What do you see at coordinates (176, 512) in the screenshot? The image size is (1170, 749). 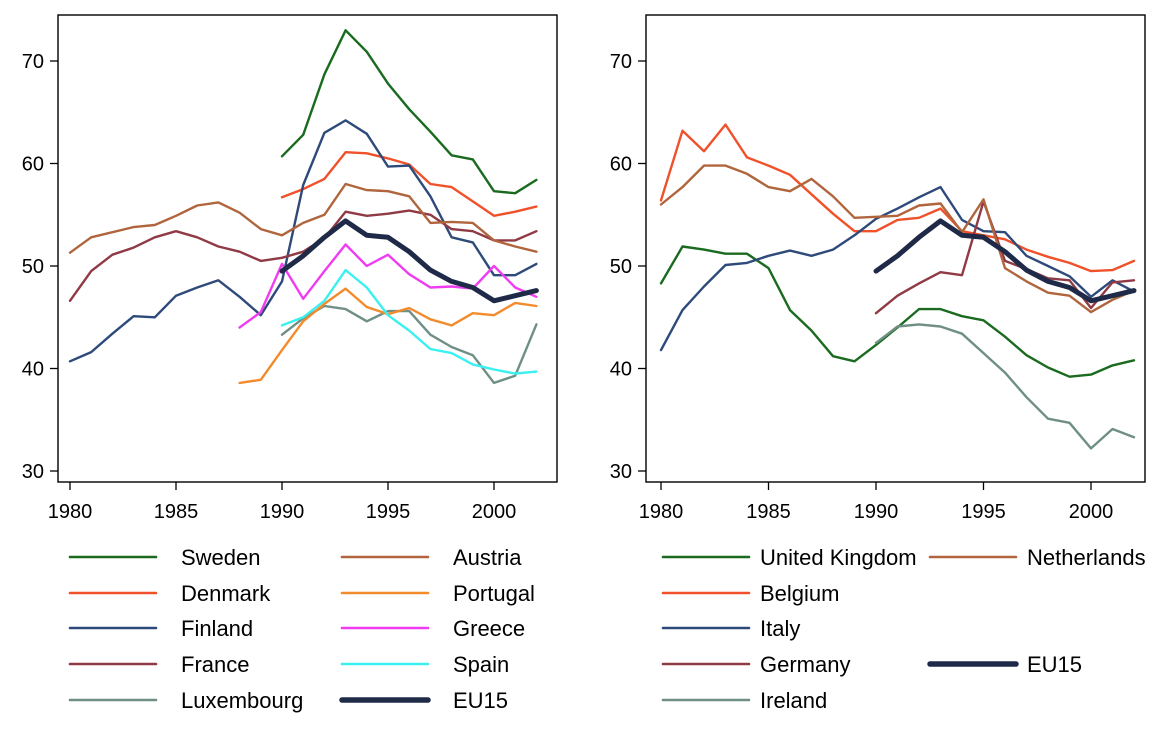 I see `panel1-x-tick-label-1985: 1985` at bounding box center [176, 512].